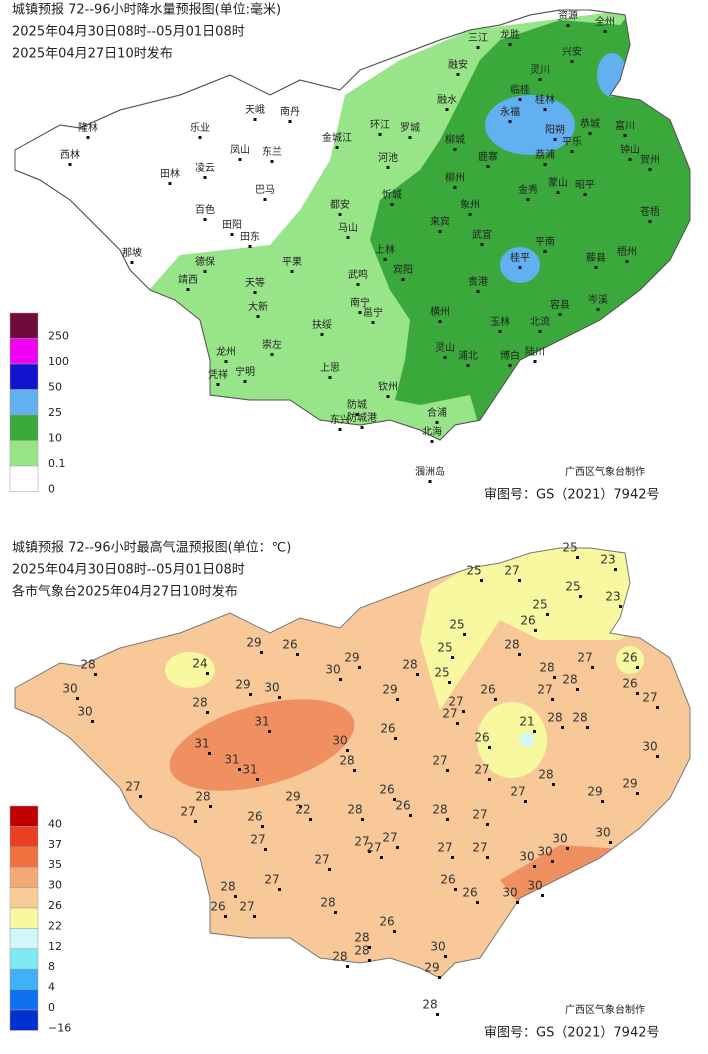  What do you see at coordinates (650, 160) in the screenshot?
I see `place-name: 贺州` at bounding box center [650, 160].